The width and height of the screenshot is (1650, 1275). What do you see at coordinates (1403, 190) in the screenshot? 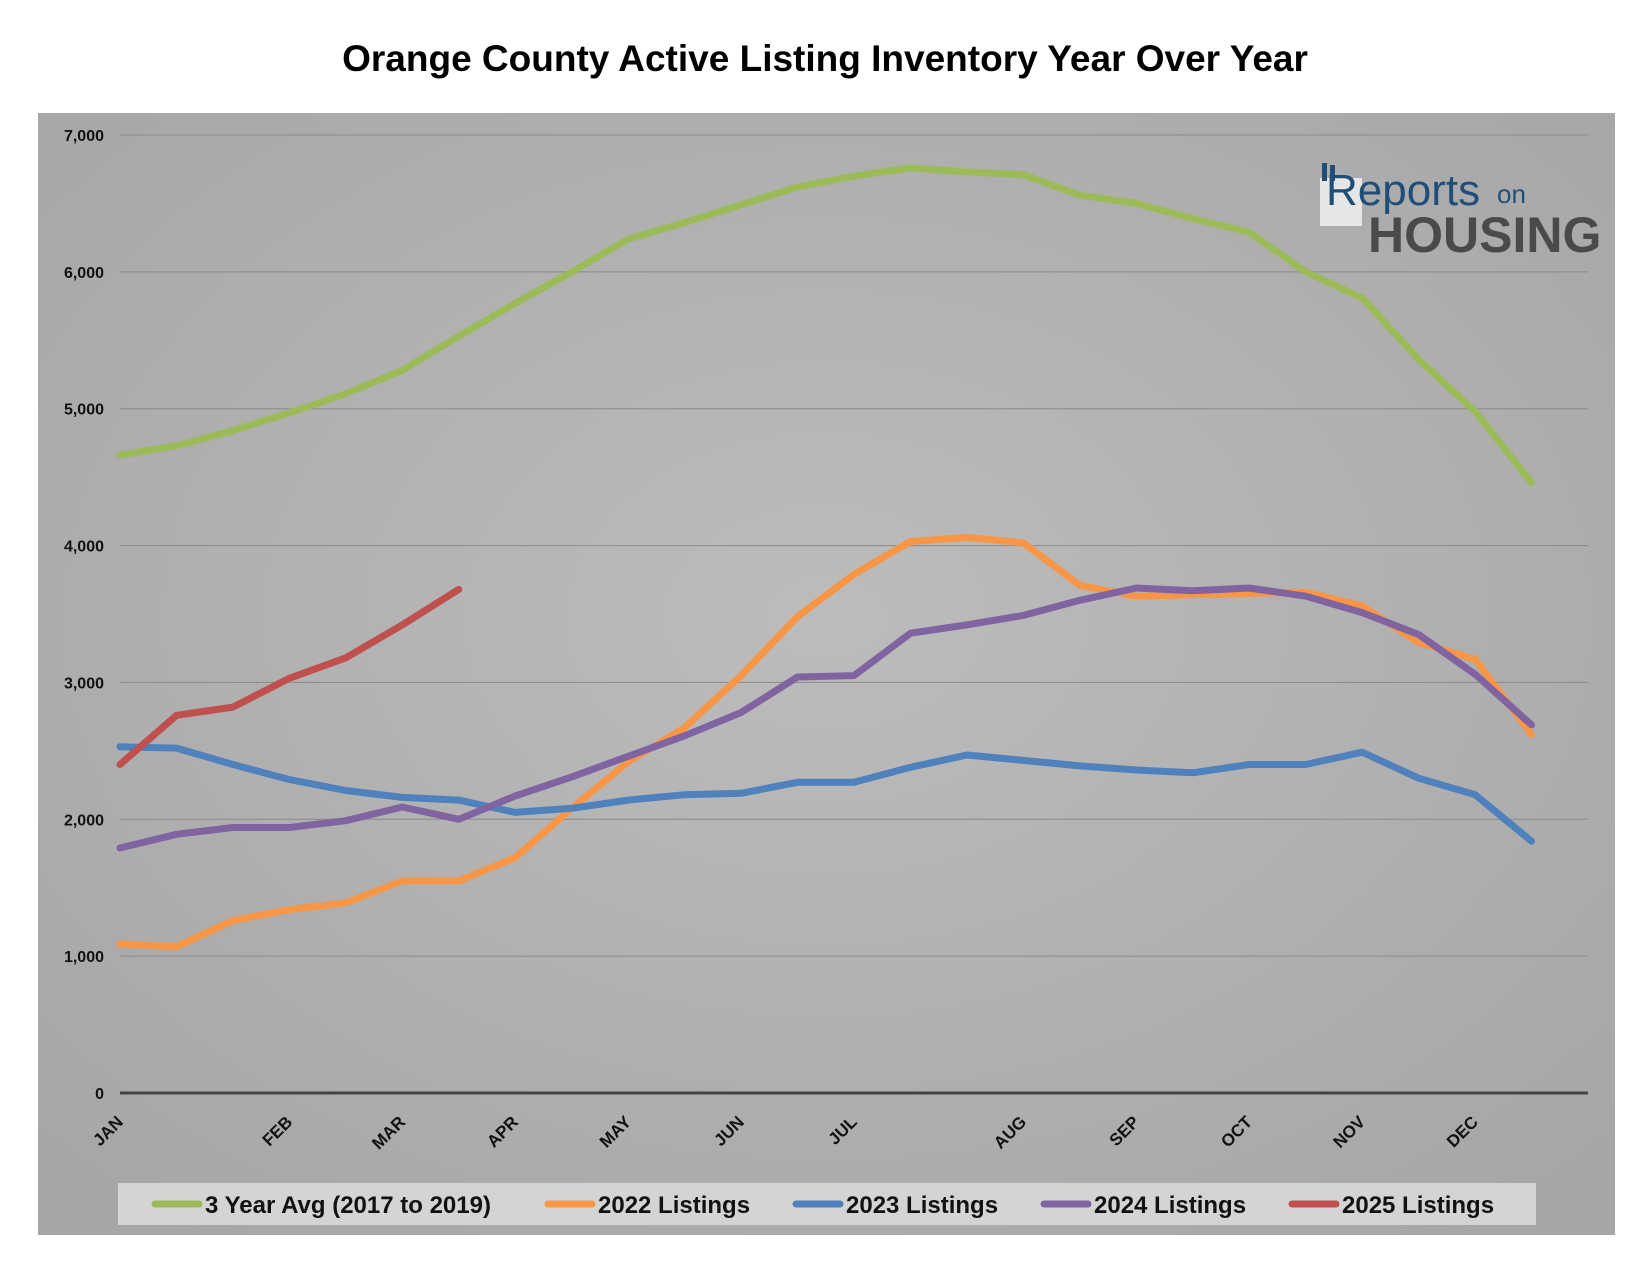
I see `logo-reports-text: Reports` at bounding box center [1403, 190].